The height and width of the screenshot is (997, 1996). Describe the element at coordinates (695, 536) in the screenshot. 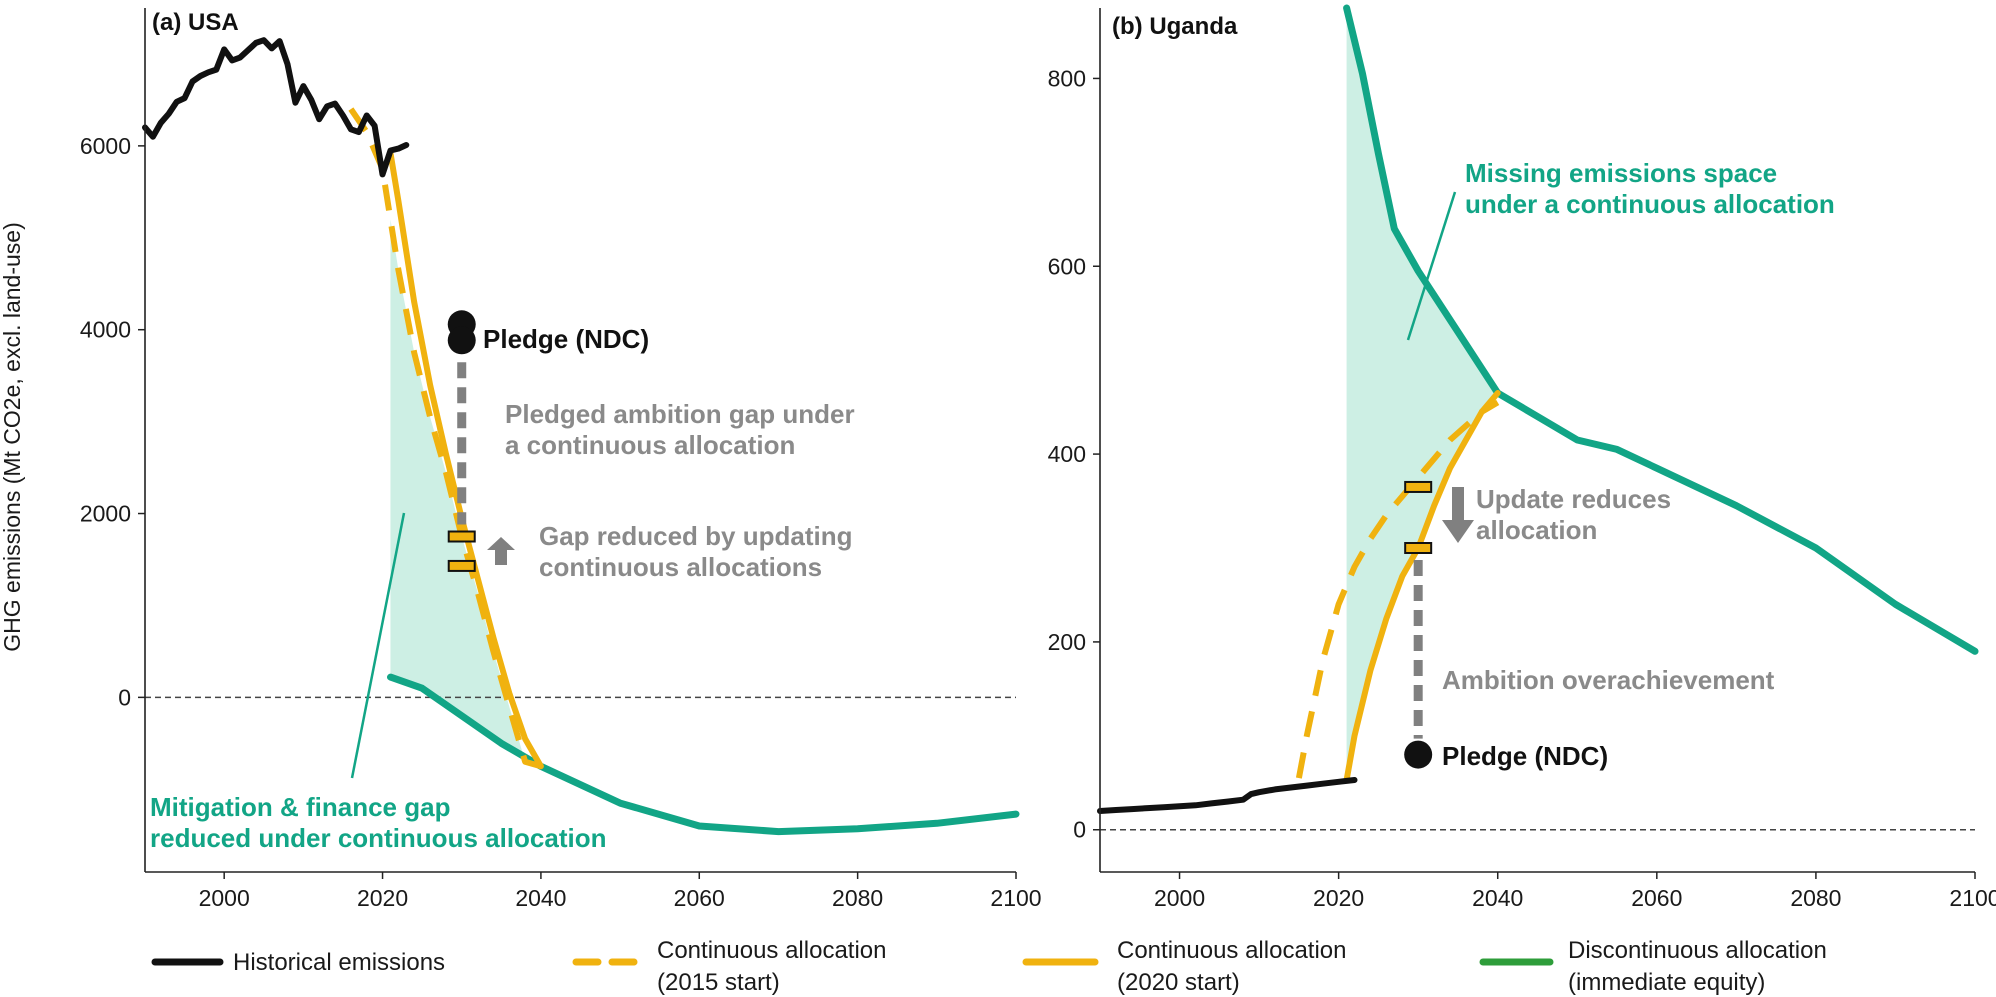

I see `usa-update-annotation-line1: Gap reduced by updating` at that location.